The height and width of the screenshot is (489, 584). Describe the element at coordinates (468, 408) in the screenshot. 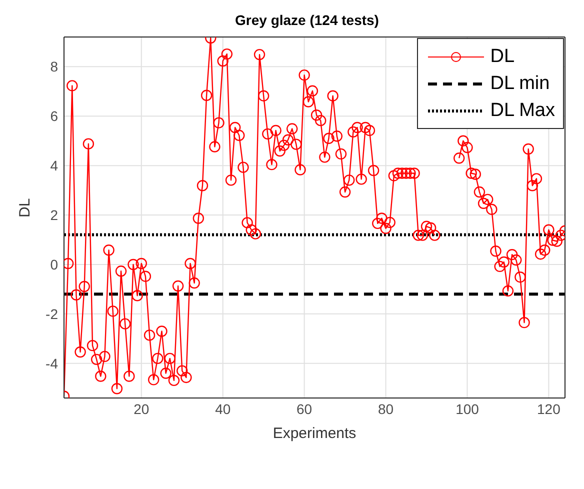

I see `x-tick-label: 100` at that location.